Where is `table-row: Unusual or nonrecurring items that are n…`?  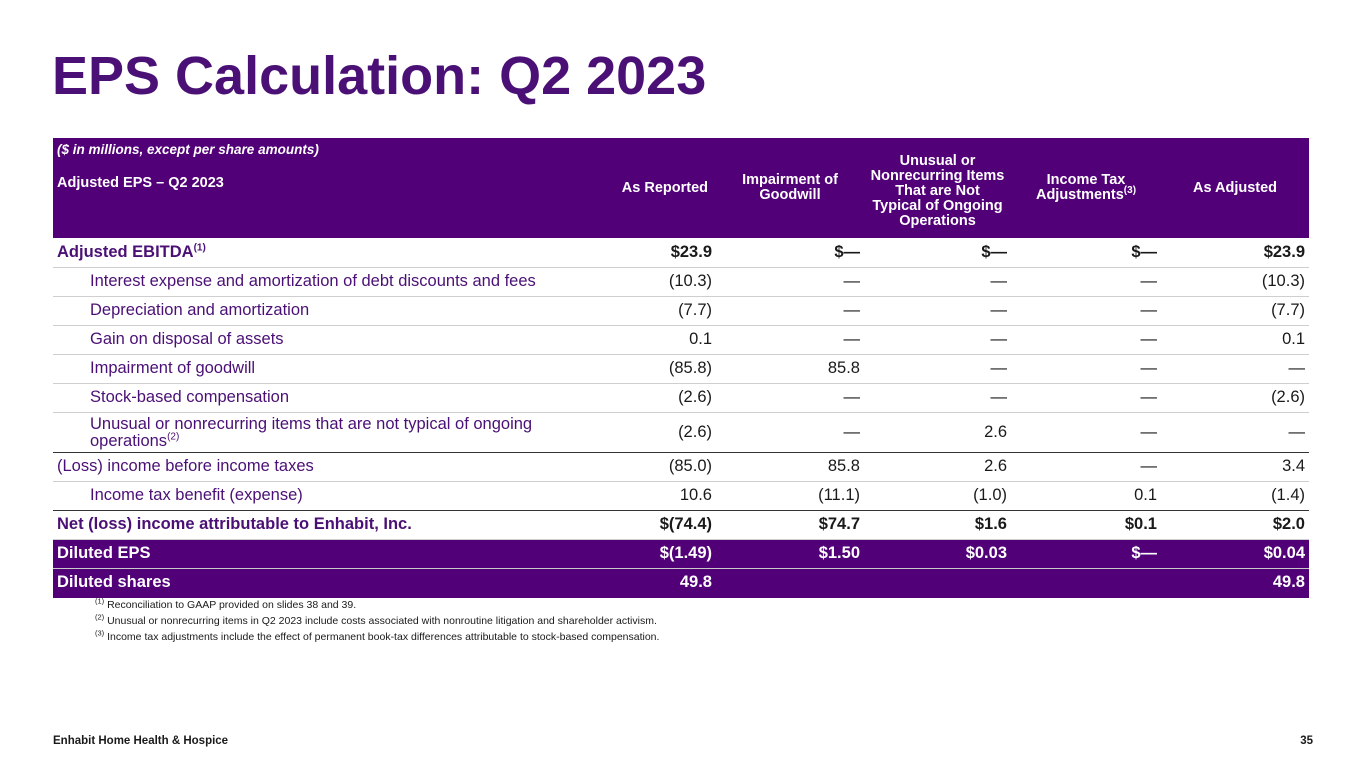
table-row: Unusual or nonrecurring items that are n… is located at coordinates (681, 432).